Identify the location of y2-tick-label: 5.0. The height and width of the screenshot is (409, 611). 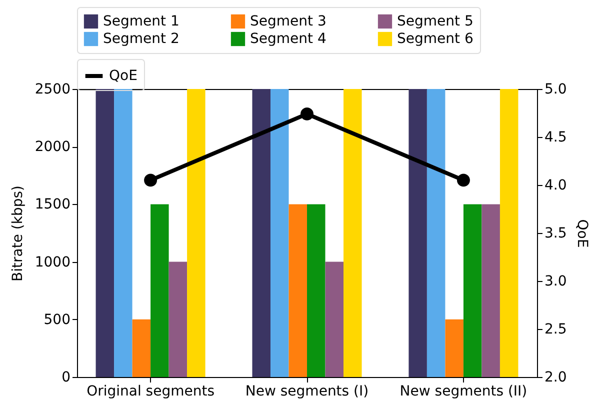
(555, 90).